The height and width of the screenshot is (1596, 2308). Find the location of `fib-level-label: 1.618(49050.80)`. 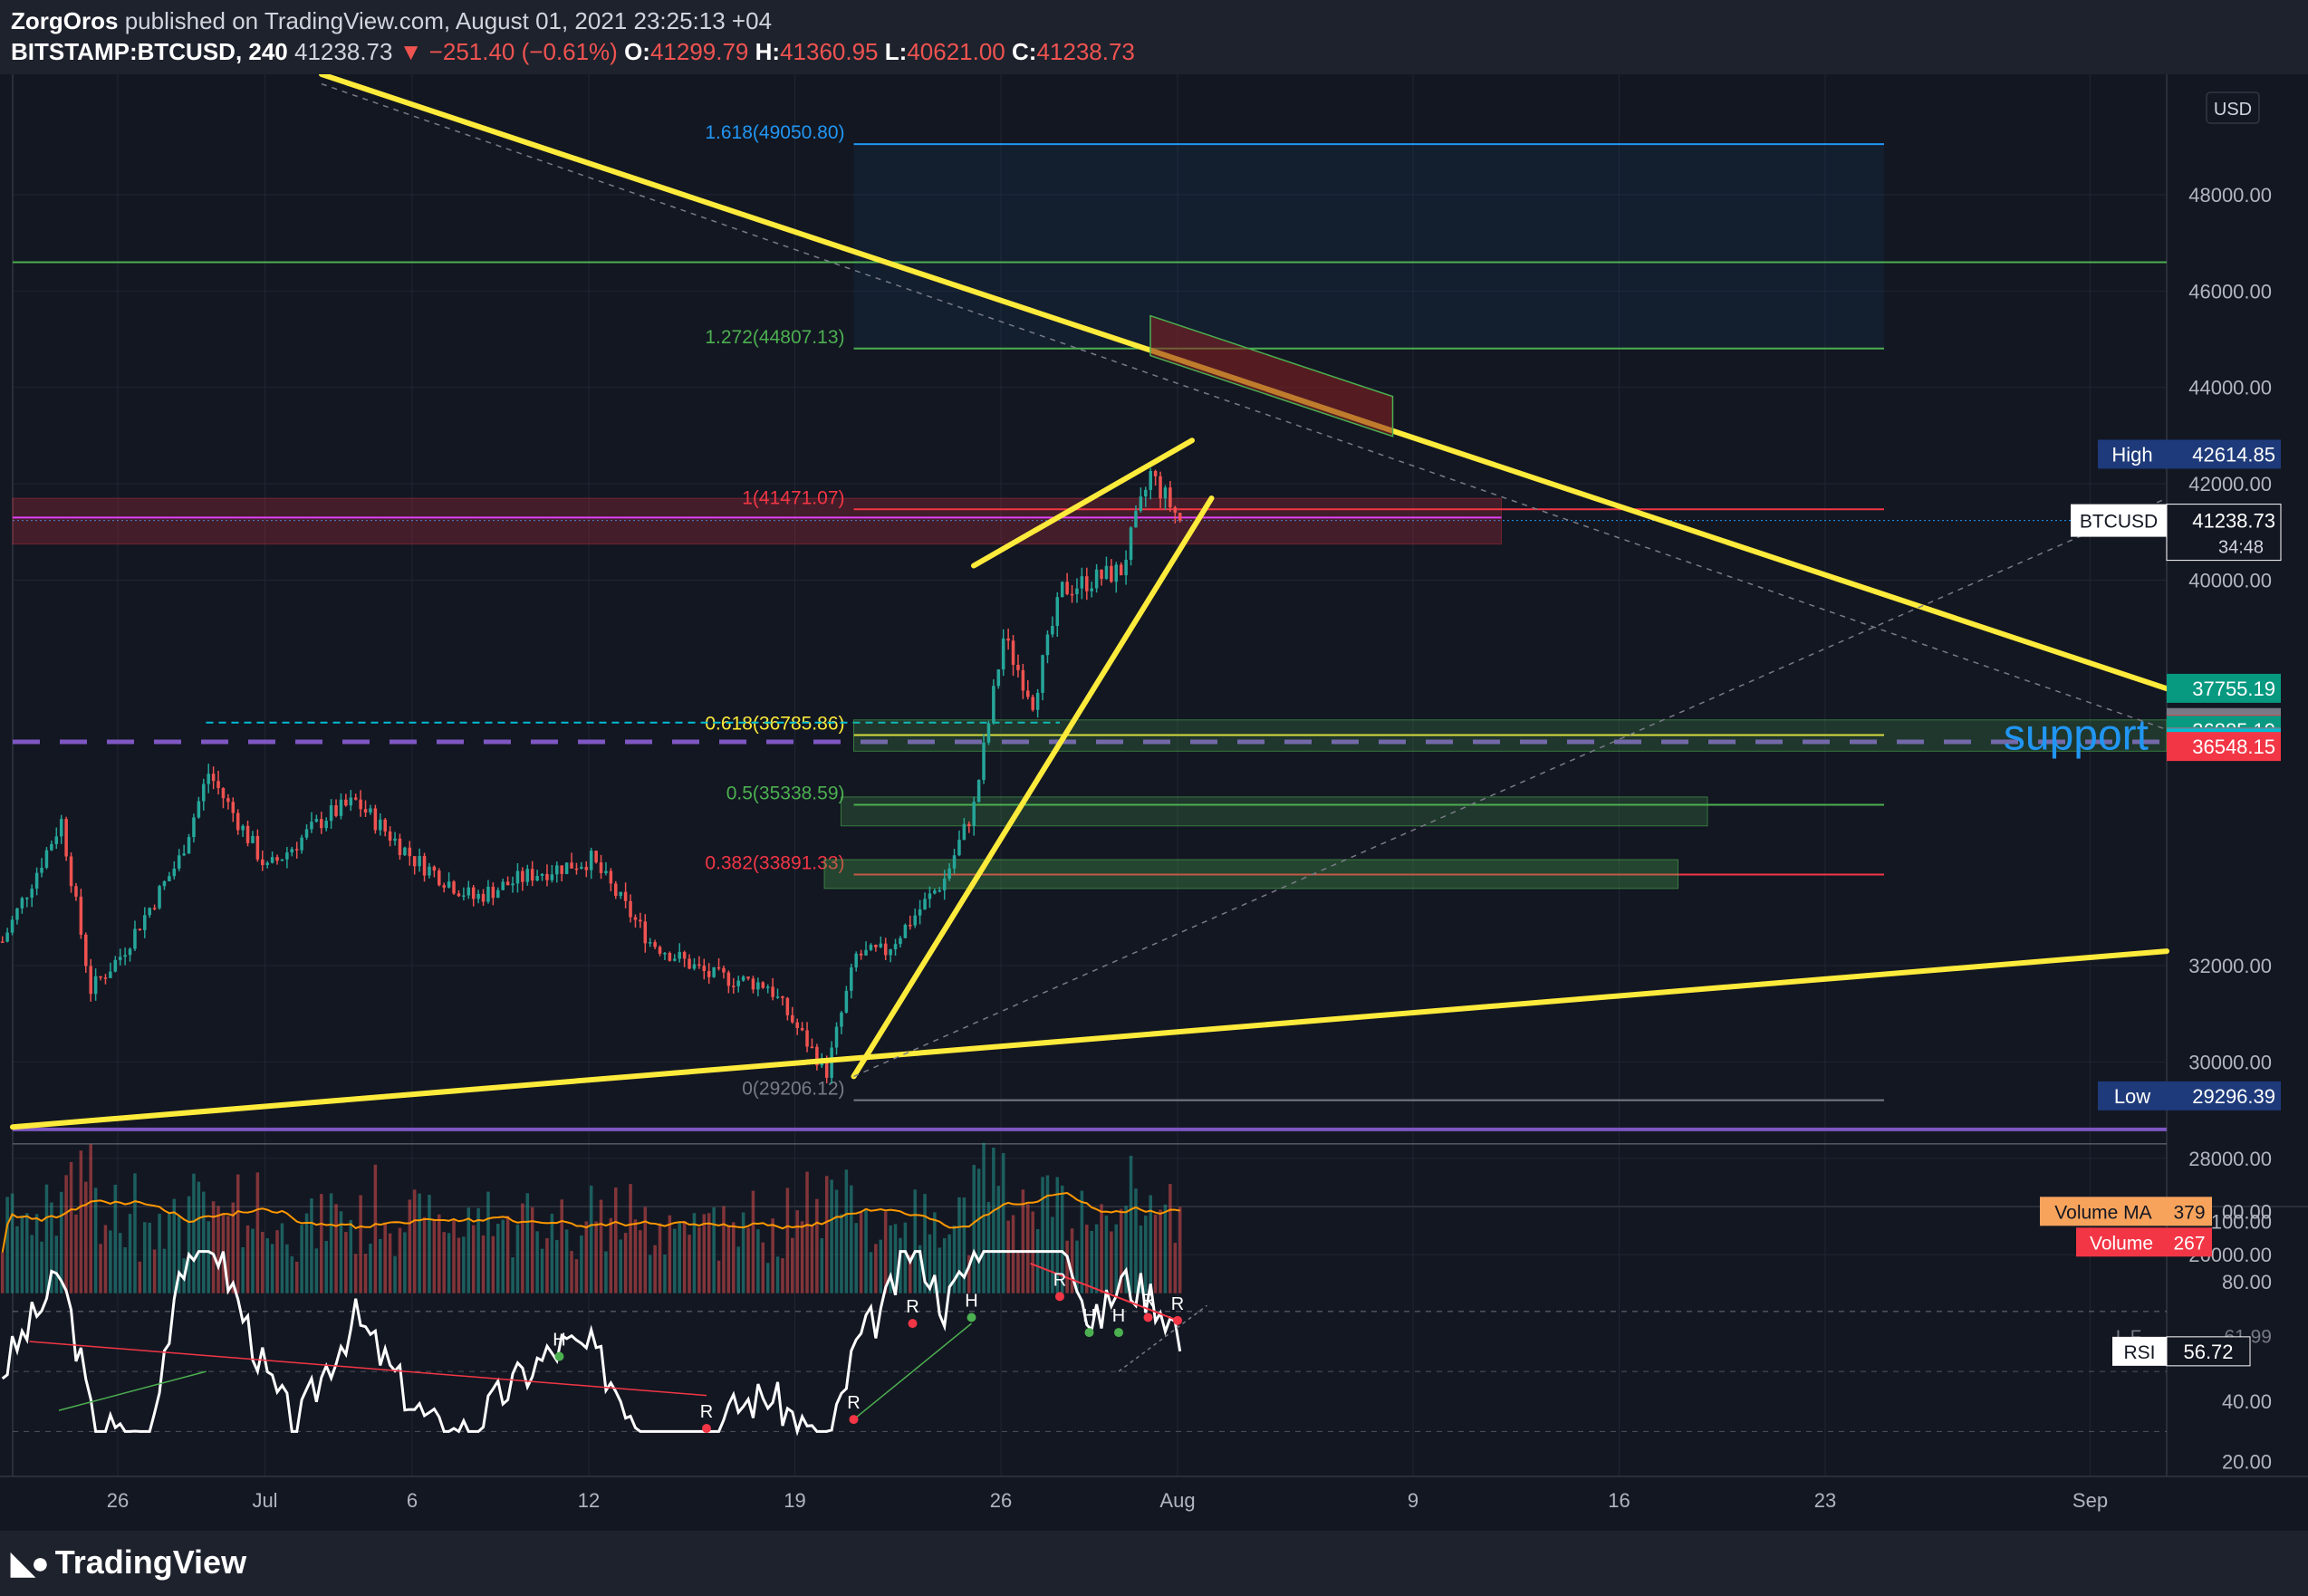

fib-level-label: 1.618(49050.80) is located at coordinates (775, 132).